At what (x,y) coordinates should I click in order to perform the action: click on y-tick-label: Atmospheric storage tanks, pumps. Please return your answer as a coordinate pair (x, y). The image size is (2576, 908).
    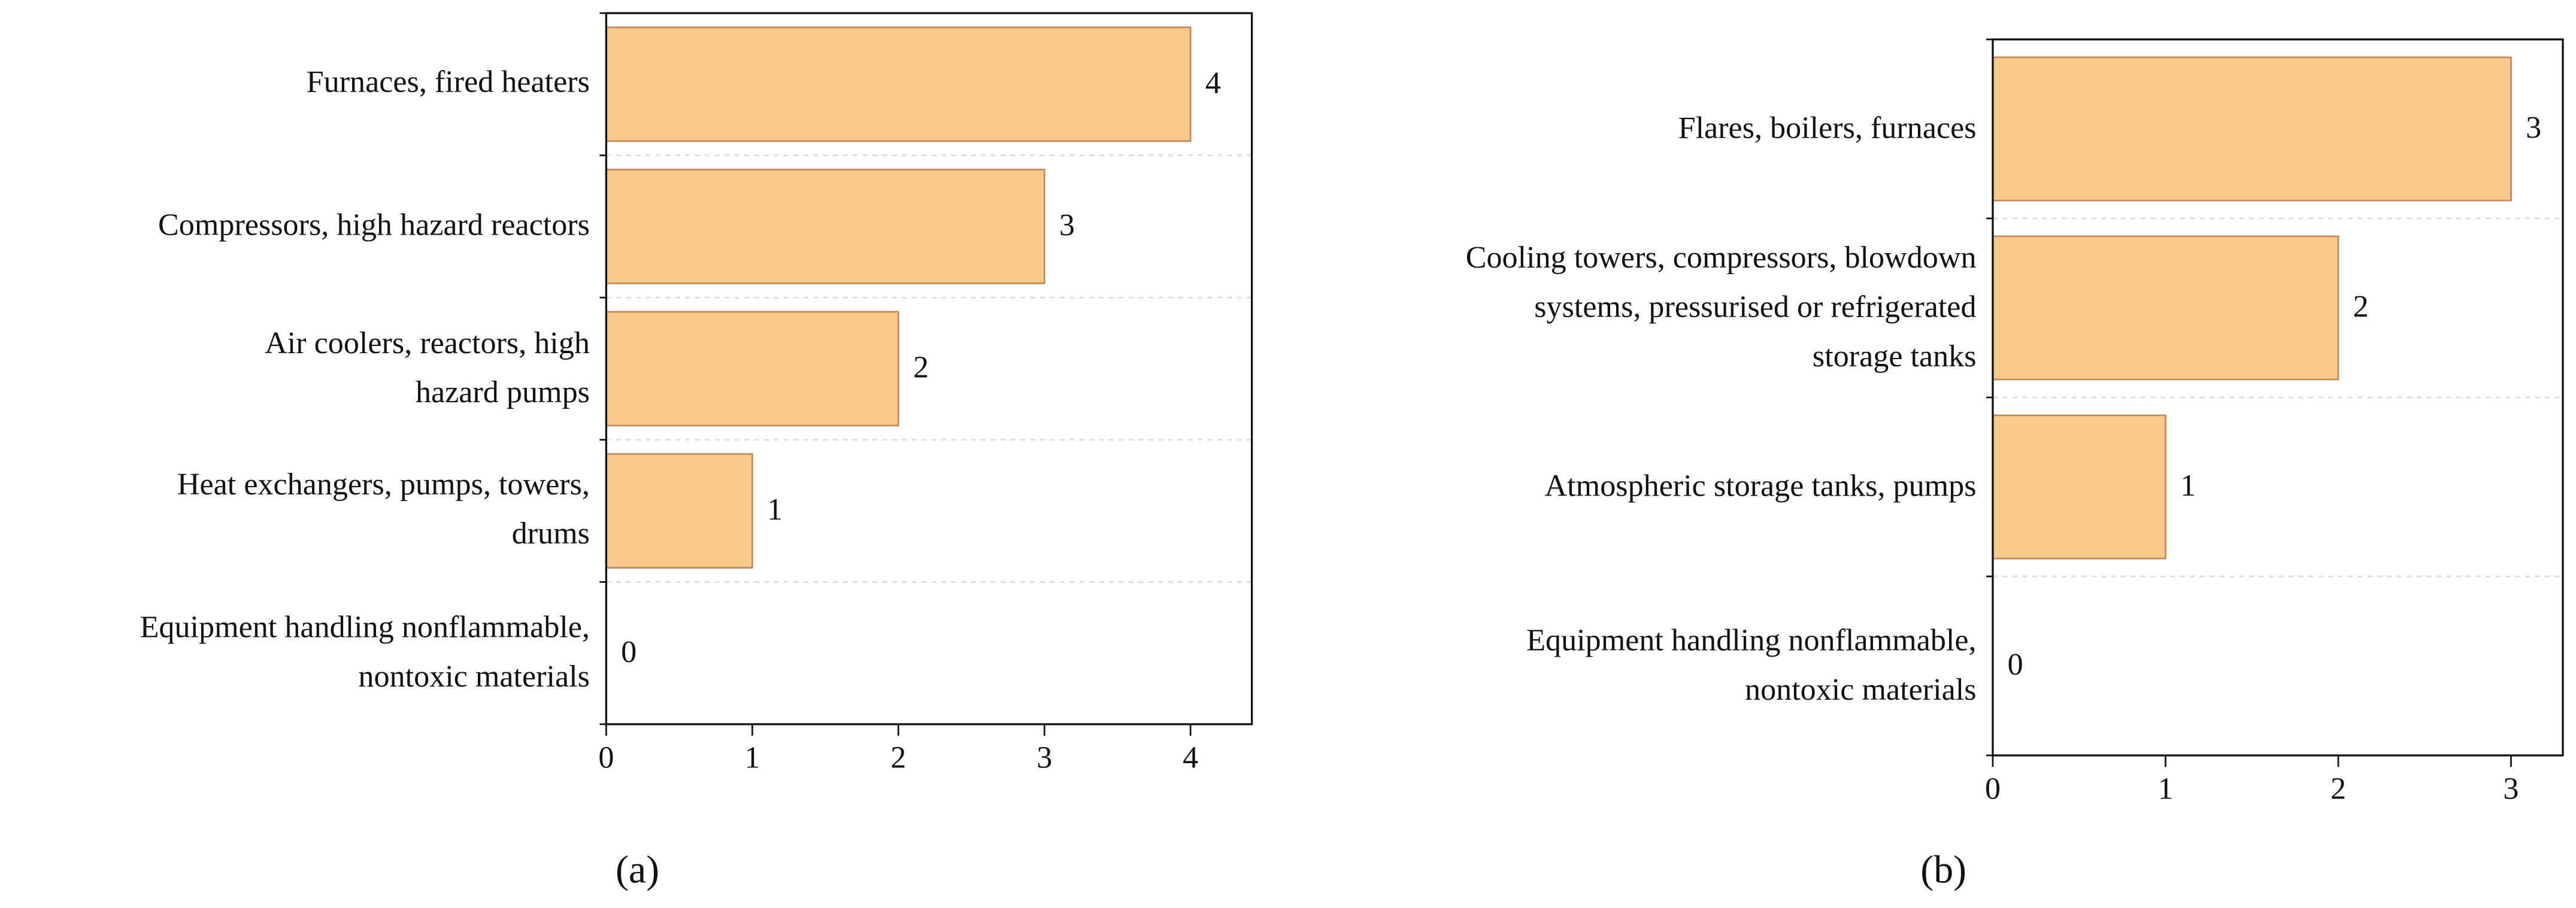
    Looking at the image, I should click on (1760, 486).